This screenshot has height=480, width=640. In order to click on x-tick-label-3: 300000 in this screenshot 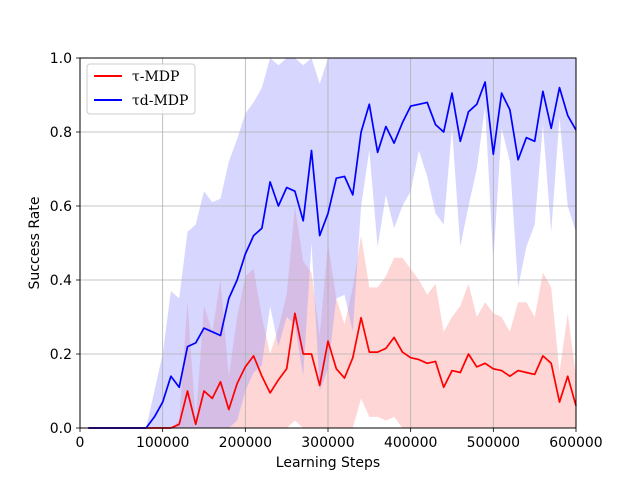, I will do `click(327, 443)`.